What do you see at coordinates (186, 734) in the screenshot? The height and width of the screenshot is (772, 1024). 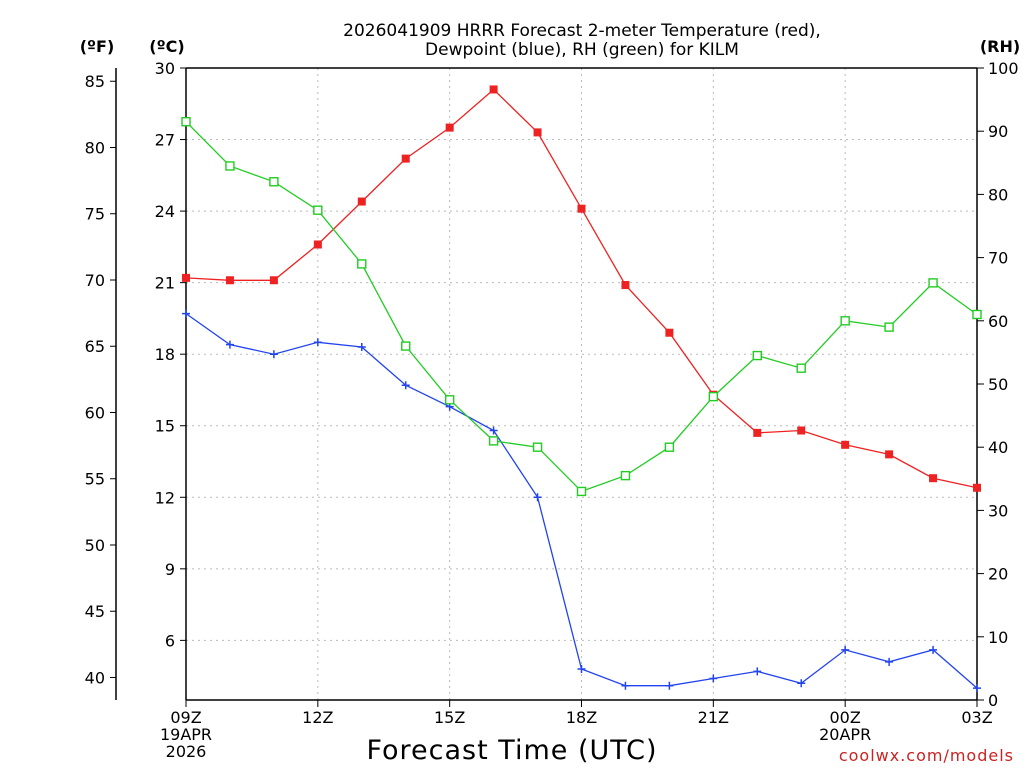 I see `x-tick-label: 19APR` at bounding box center [186, 734].